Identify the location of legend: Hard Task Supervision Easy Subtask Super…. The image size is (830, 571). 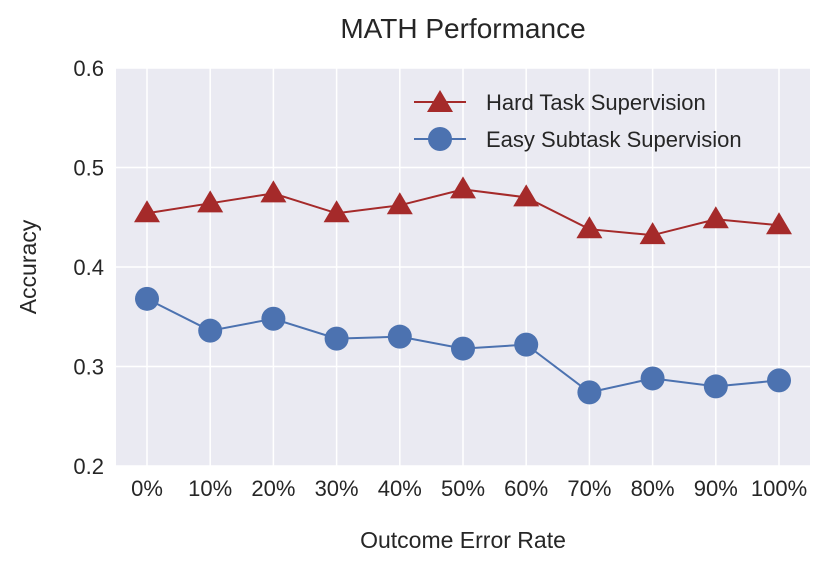
(578, 121).